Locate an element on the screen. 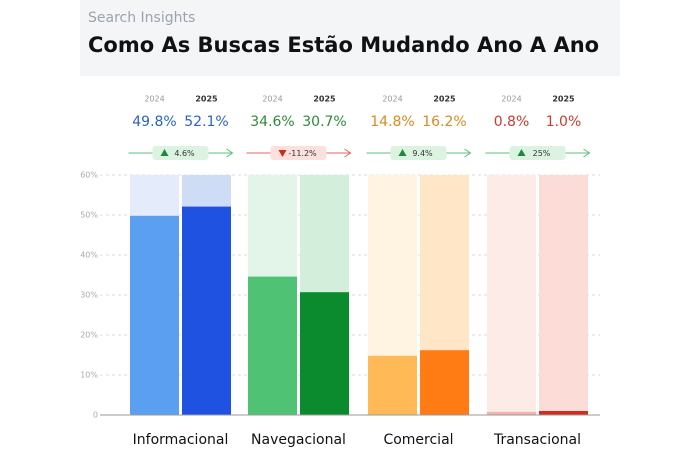  y-tick-label: 10% is located at coordinates (89, 375).